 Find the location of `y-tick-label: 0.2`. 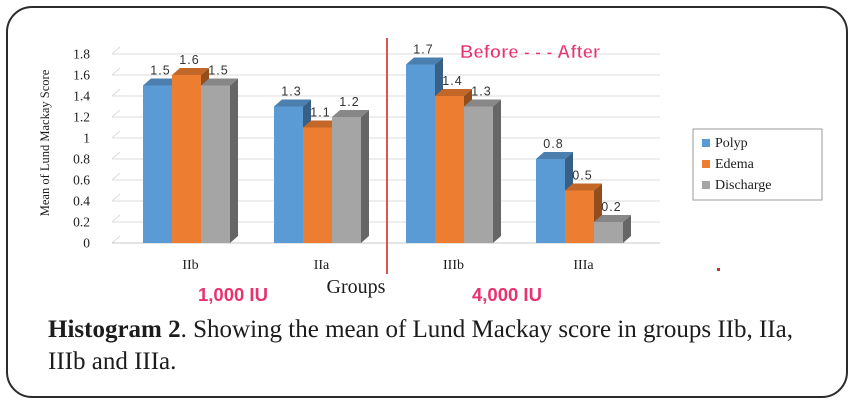

y-tick-label: 0.2 is located at coordinates (81, 222).